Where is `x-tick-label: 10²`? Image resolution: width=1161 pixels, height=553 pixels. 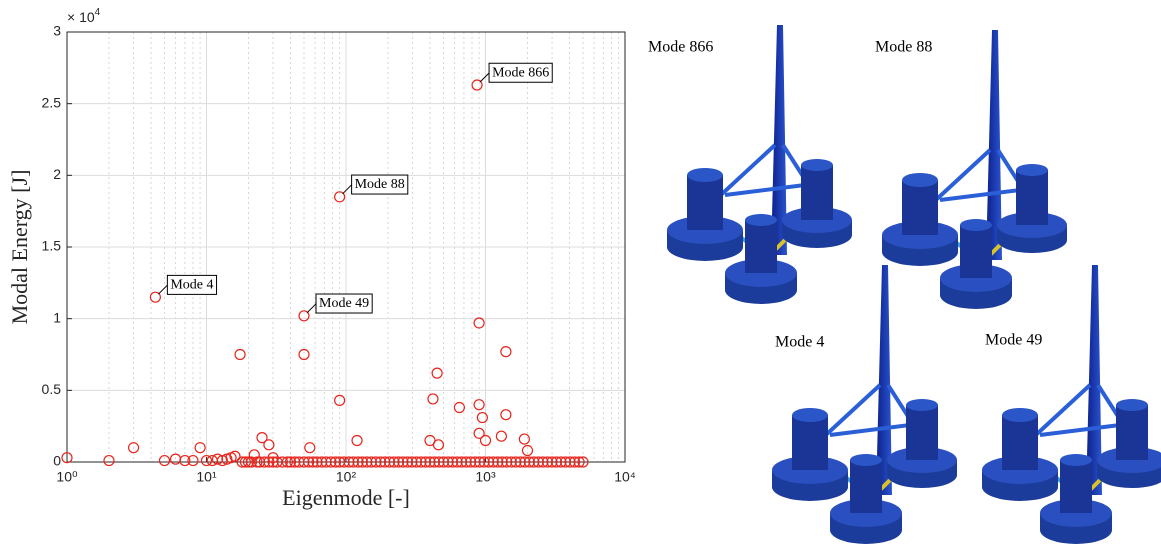
x-tick-label: 10² is located at coordinates (346, 477).